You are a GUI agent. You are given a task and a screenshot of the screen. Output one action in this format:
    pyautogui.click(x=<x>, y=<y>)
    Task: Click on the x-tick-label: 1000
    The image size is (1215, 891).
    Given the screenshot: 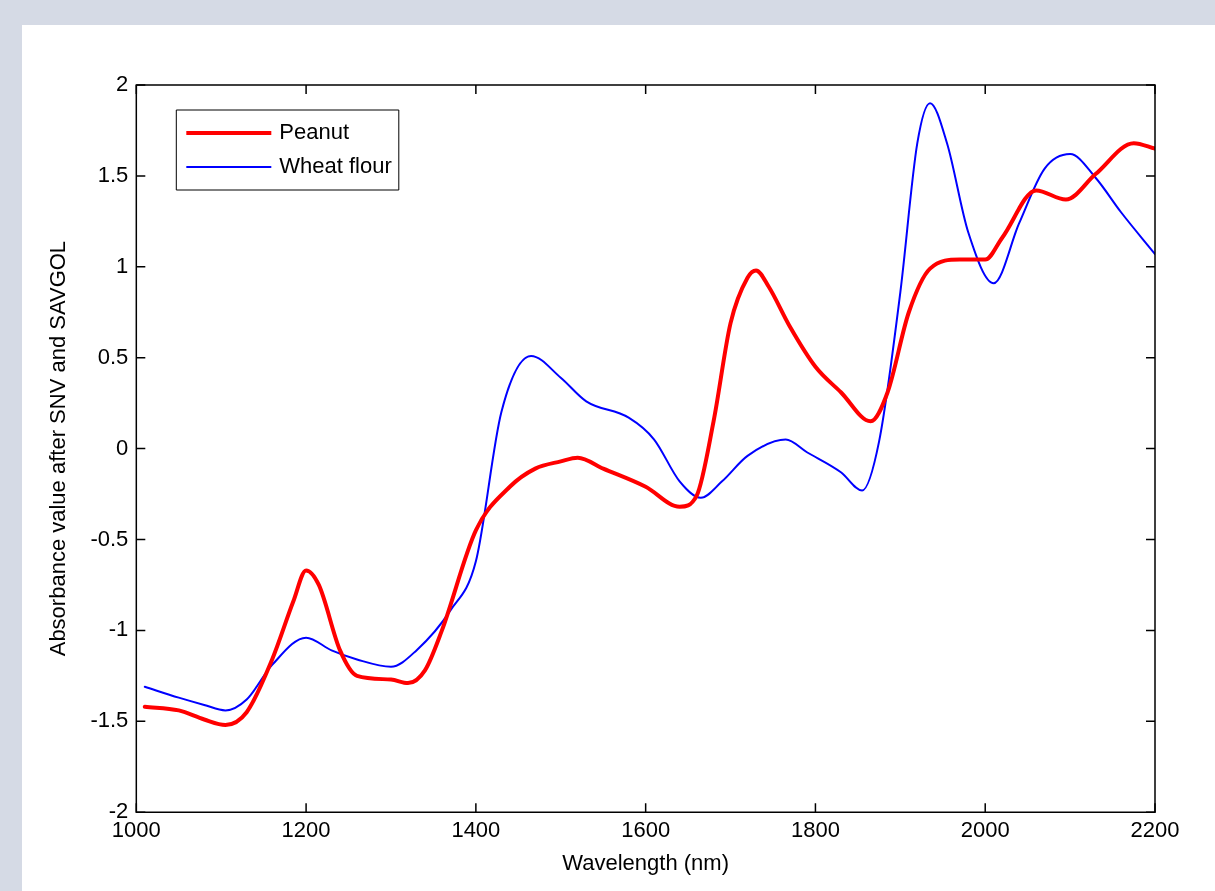 What is the action you would take?
    pyautogui.click(x=136, y=830)
    